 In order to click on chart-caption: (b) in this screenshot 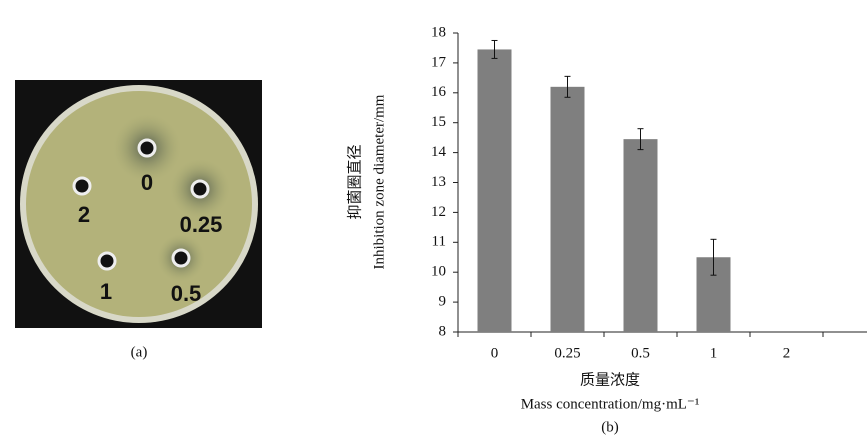, I will do `click(610, 427)`.